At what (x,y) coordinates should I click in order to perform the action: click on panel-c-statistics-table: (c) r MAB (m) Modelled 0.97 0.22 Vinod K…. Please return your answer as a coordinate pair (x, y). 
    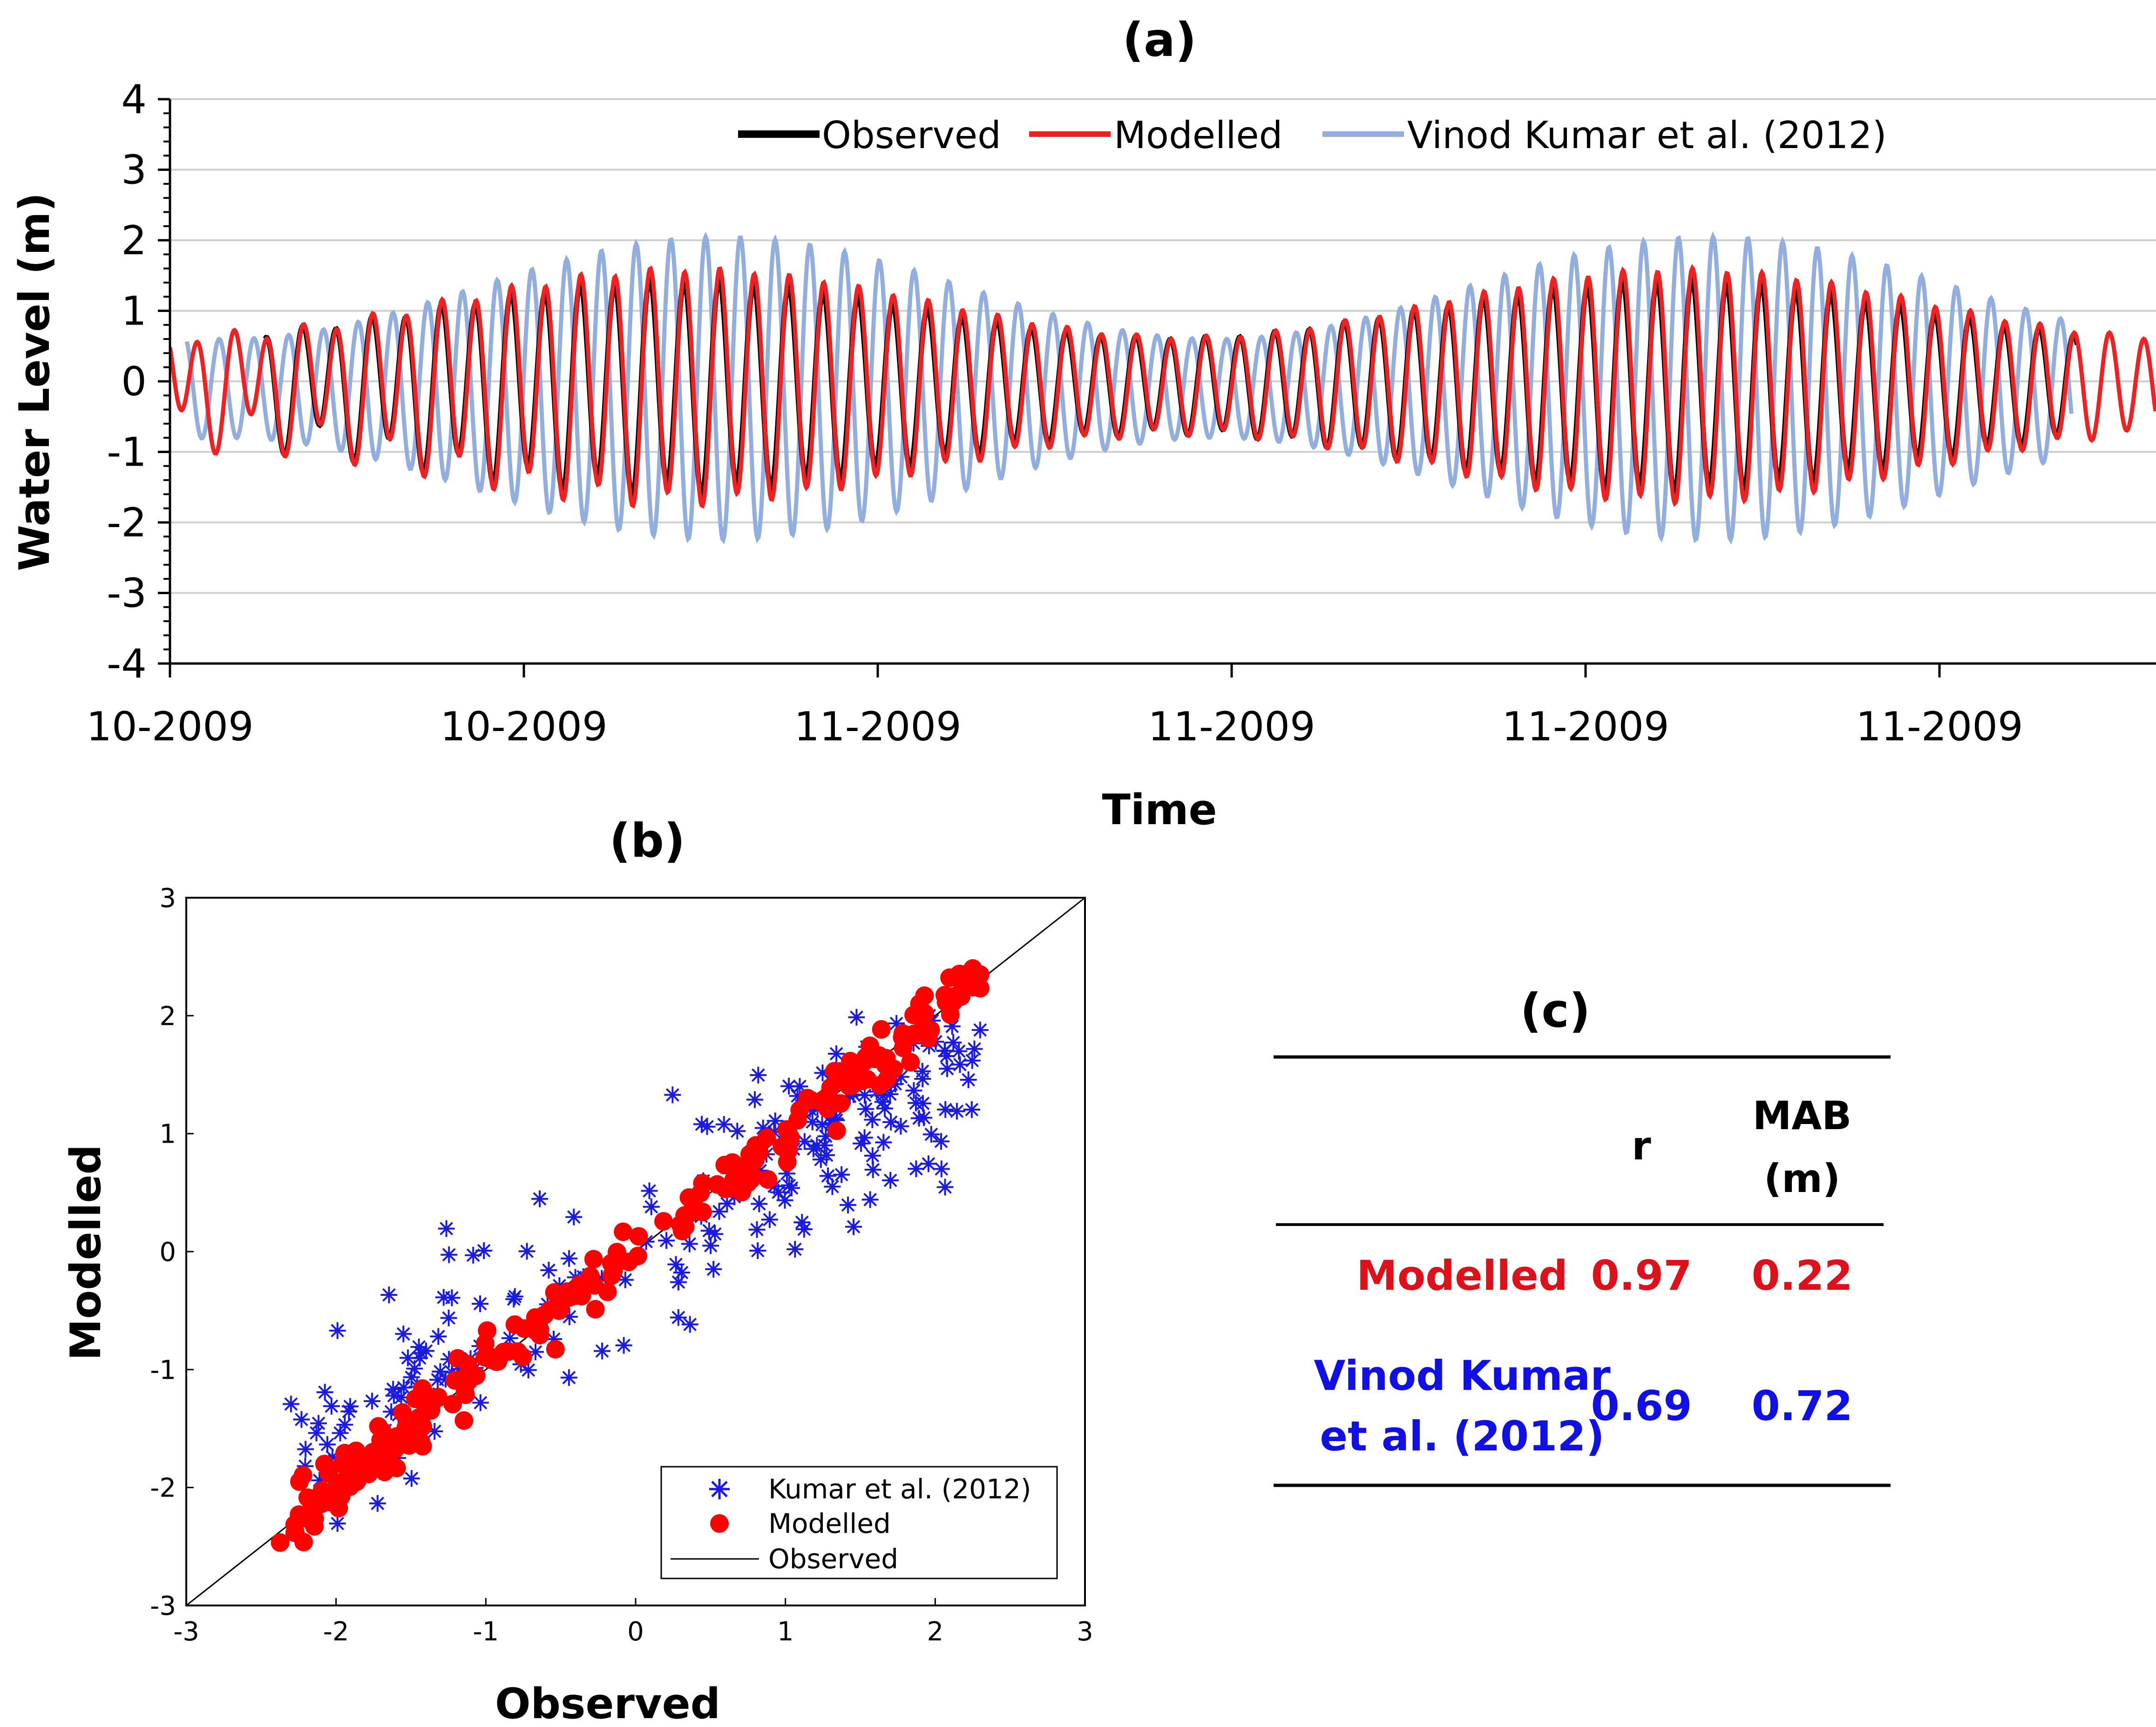
    Looking at the image, I should click on (1582, 1235).